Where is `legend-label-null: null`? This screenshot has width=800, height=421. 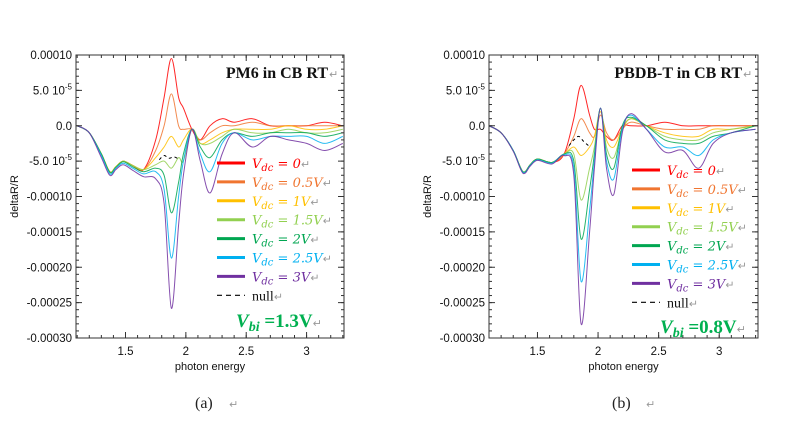
legend-label-null: null is located at coordinates (678, 303).